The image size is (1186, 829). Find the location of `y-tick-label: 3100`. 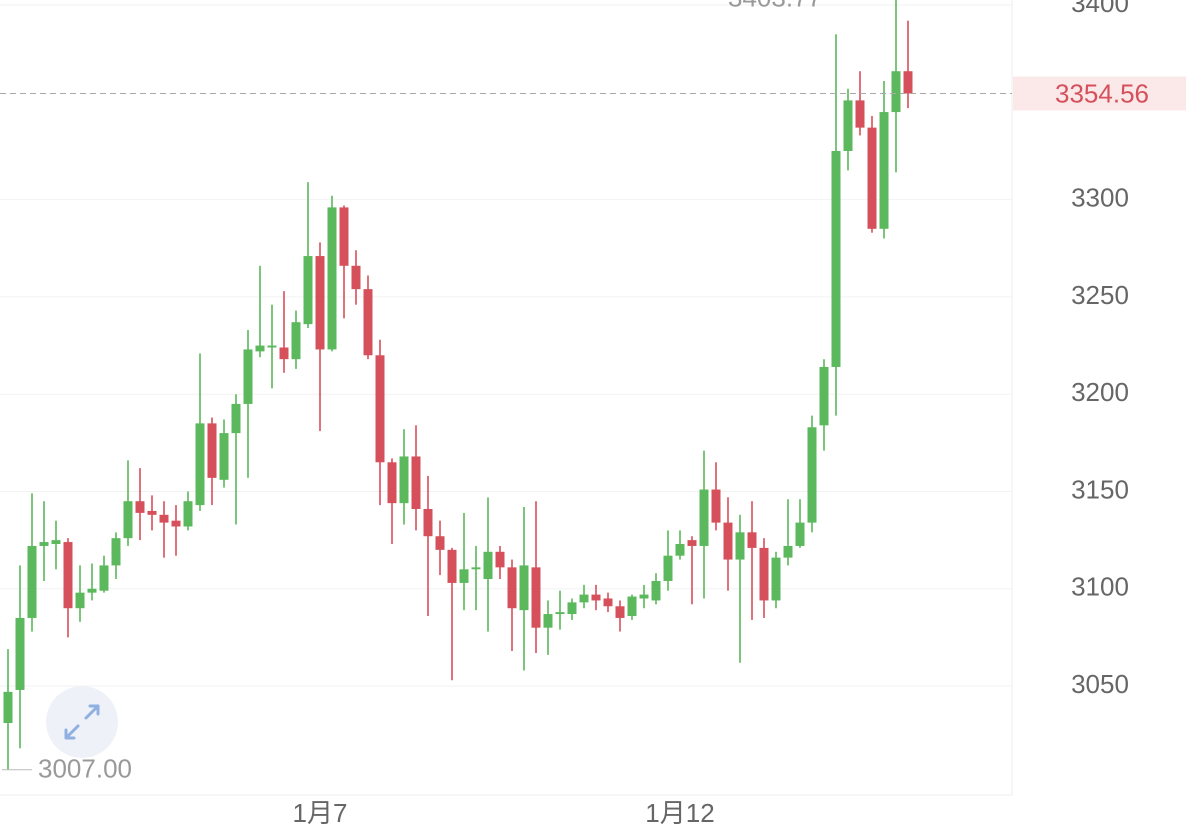

y-tick-label: 3100 is located at coordinates (1100, 587).